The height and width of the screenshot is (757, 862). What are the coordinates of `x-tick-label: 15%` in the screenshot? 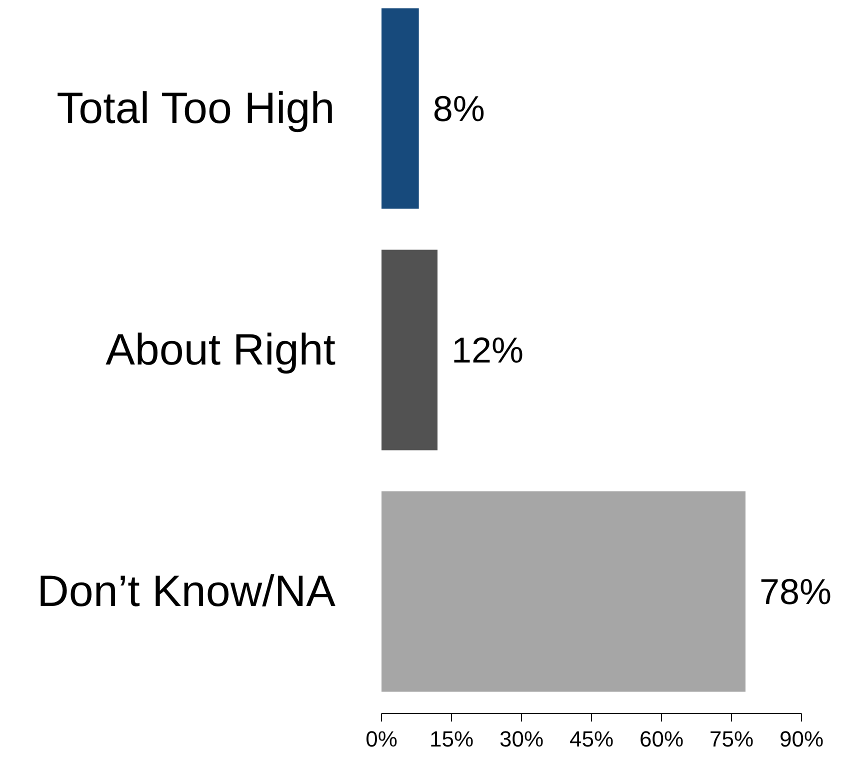 It's located at (451, 739).